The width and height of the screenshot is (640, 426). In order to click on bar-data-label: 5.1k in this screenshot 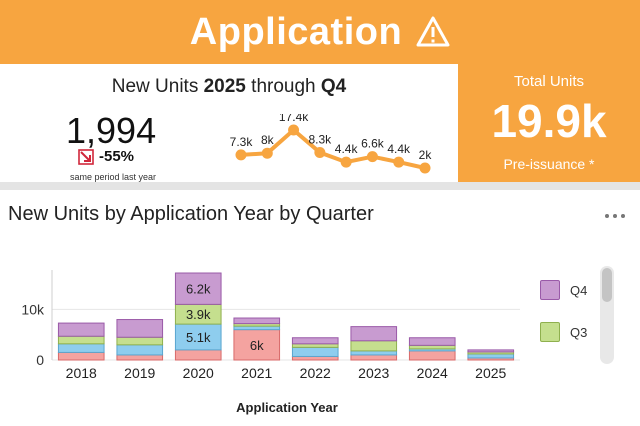, I will do `click(198, 337)`.